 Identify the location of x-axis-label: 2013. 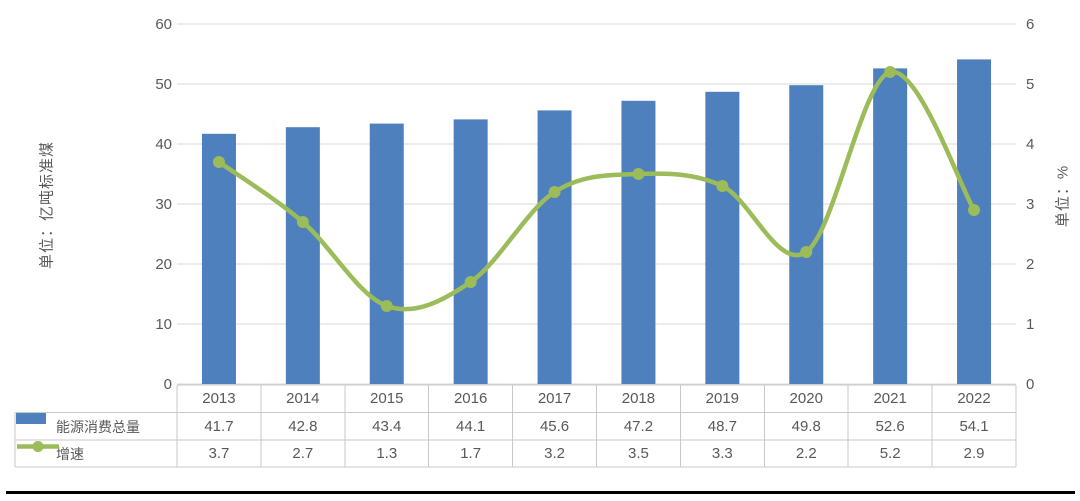
(219, 399).